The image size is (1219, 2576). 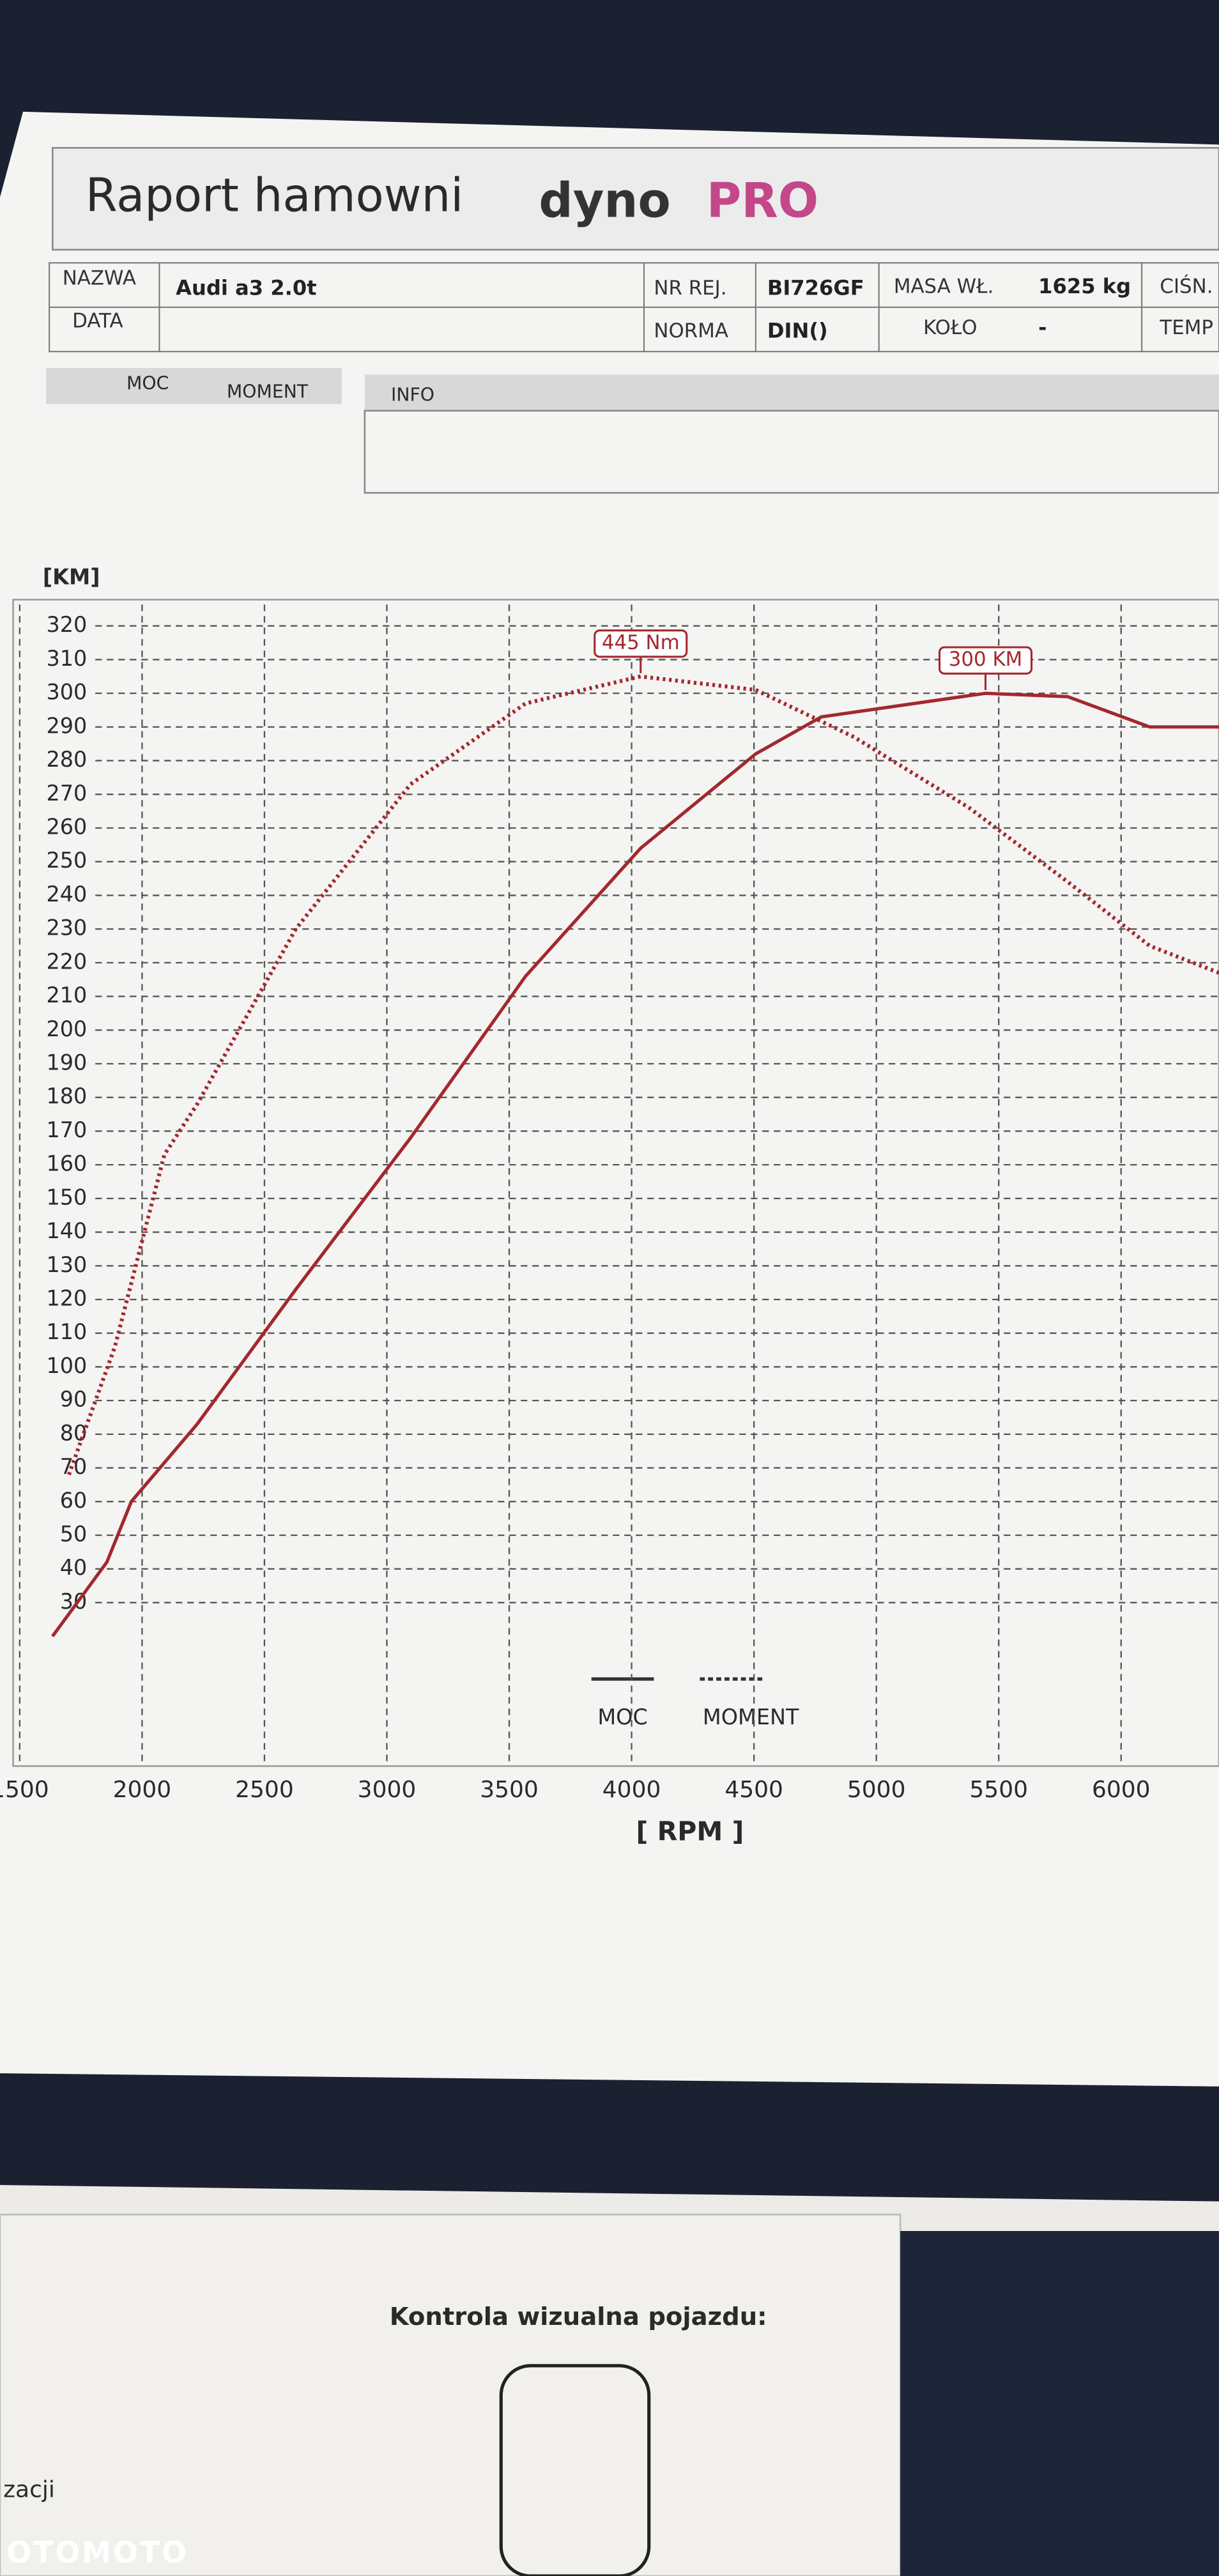 I want to click on brand: dyno, so click(x=604, y=200).